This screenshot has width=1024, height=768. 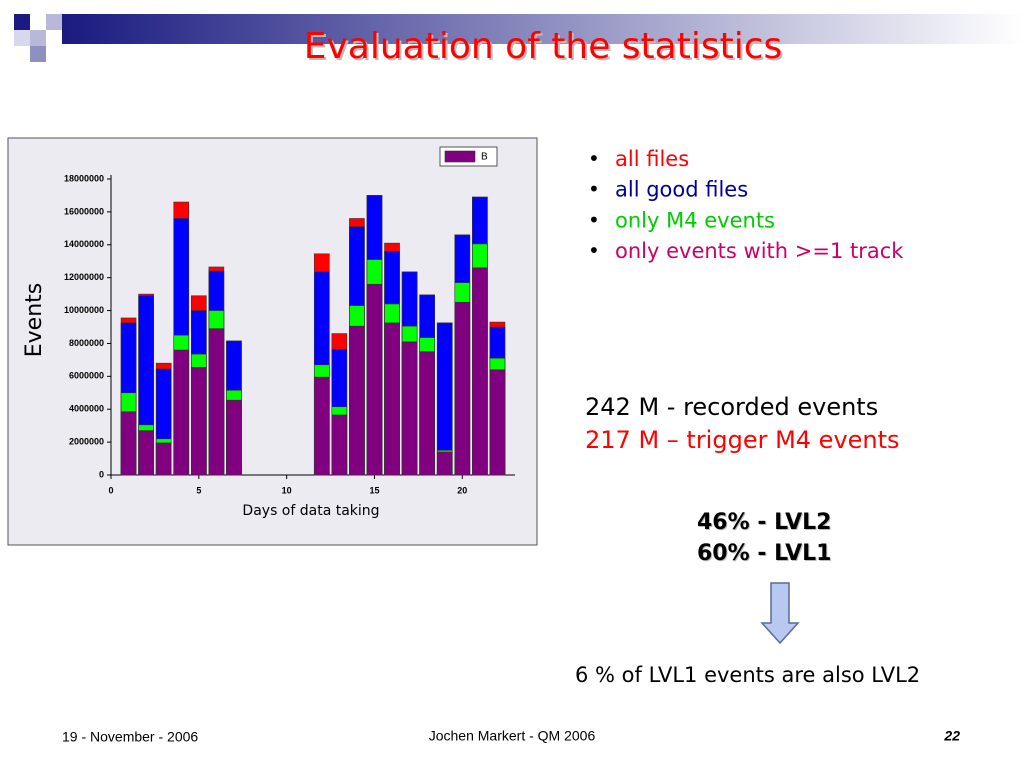 What do you see at coordinates (84, 277) in the screenshot?
I see `y-tick-label: 12000000` at bounding box center [84, 277].